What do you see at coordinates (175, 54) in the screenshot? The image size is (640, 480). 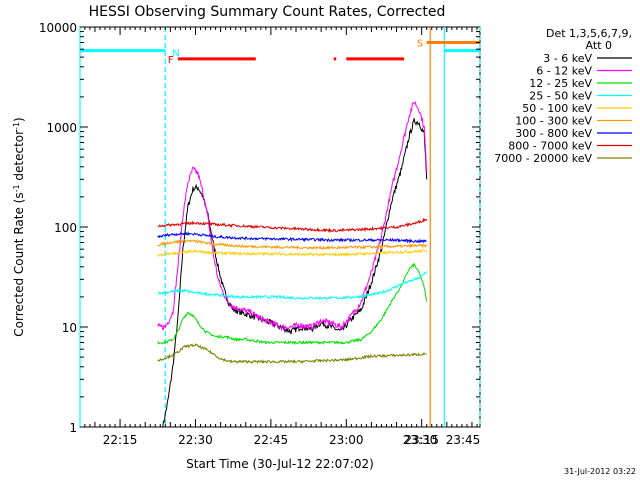 I see `flag-label-n: N` at bounding box center [175, 54].